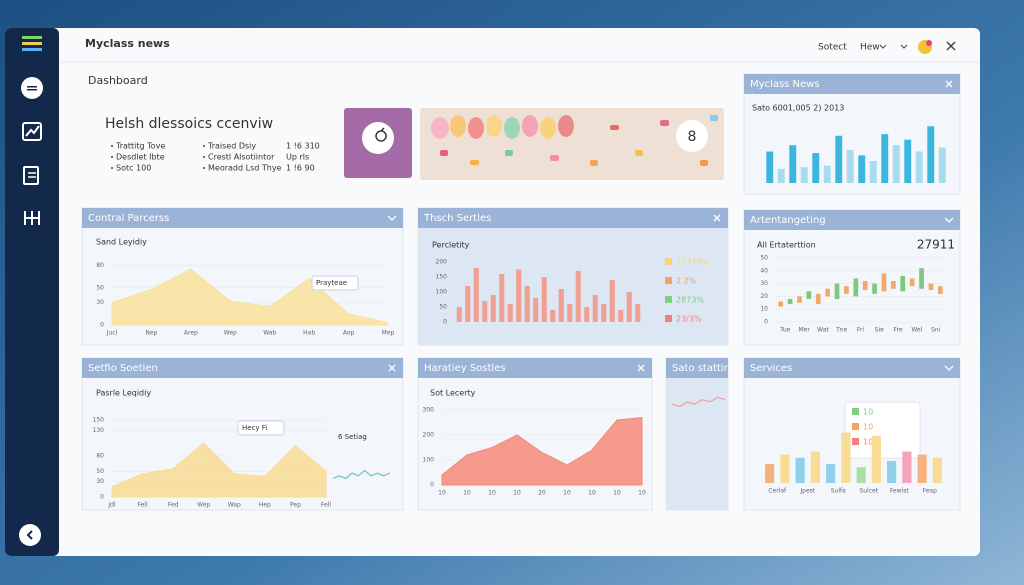 This screenshot has height=585, width=1024. What do you see at coordinates (118, 80) in the screenshot?
I see `page-title: Dashboard` at bounding box center [118, 80].